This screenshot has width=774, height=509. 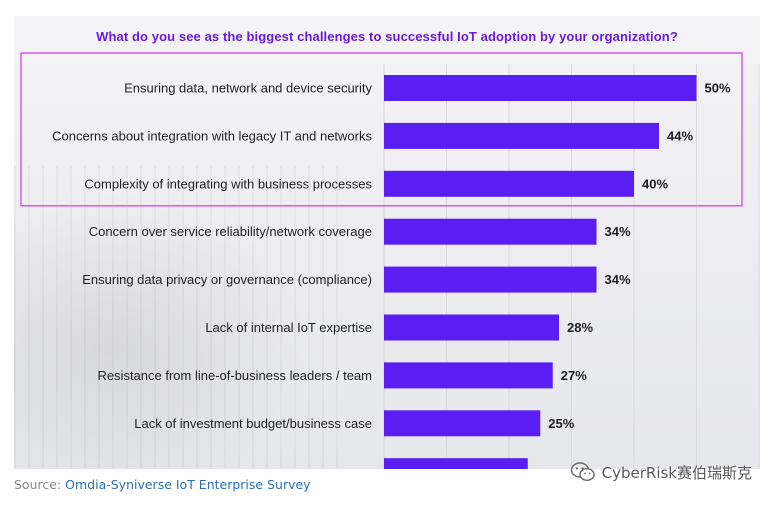 What do you see at coordinates (188, 484) in the screenshot?
I see `source-link: Omdia-Syniverse IoT Enterprise Survey` at bounding box center [188, 484].